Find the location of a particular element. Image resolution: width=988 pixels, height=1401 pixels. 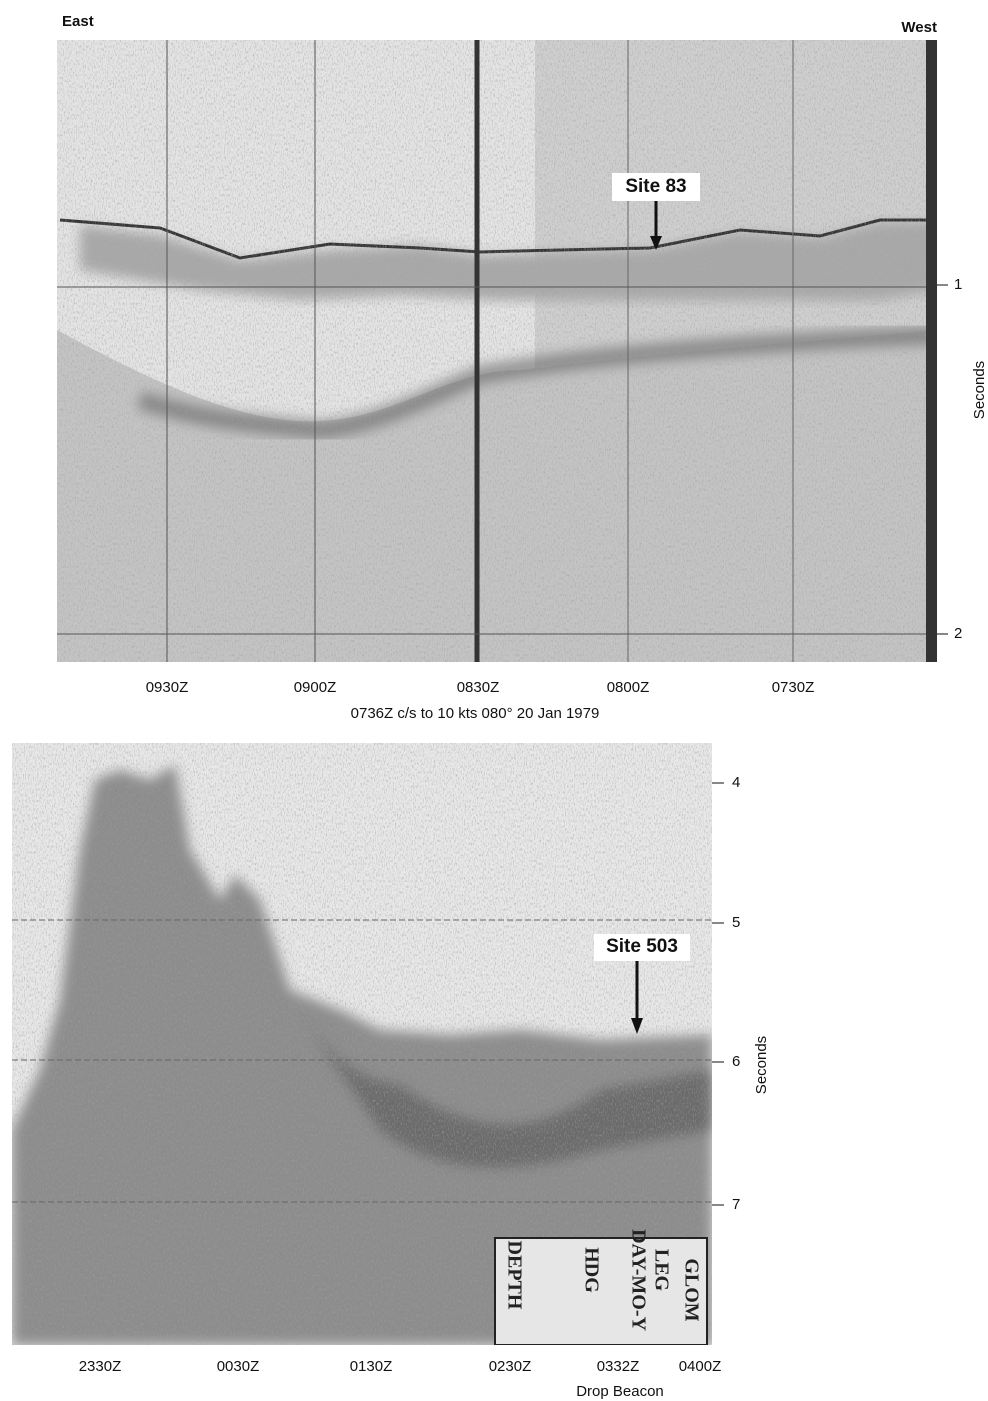

caption: 0736Z c/s to 10 kts 080° 20 Jan 1979 is located at coordinates (475, 713).